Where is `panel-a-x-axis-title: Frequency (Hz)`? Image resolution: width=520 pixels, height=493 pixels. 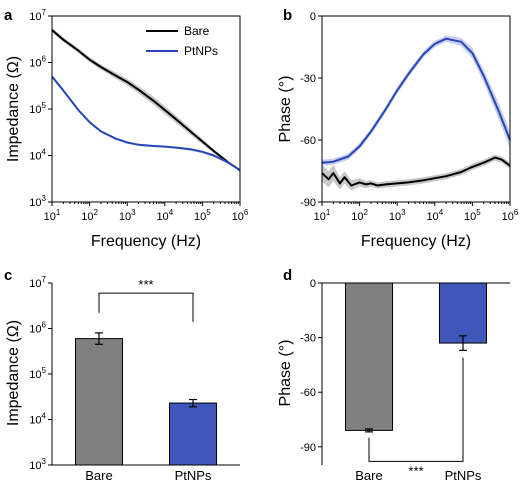
panel-a-x-axis-title: Frequency (Hz) is located at coordinates (146, 241).